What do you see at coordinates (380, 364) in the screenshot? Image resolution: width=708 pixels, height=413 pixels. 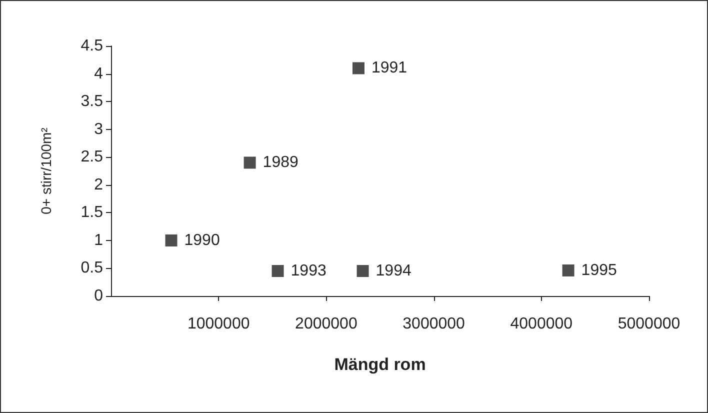 I see `x-axis-title: Mängd rom` at bounding box center [380, 364].